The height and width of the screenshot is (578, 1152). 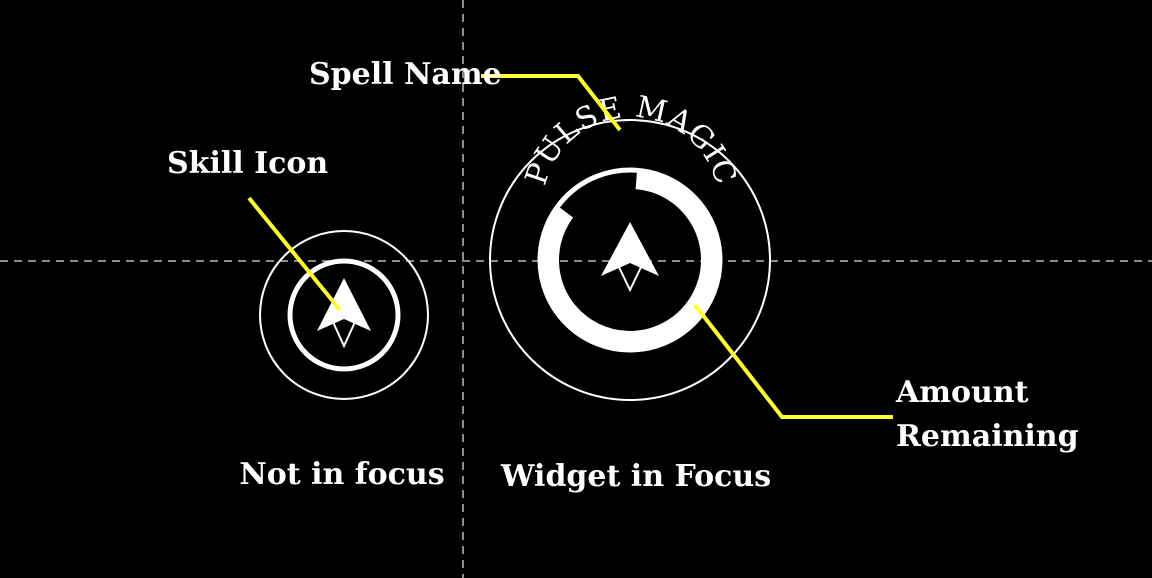 I want to click on spell-title-arc: PULSE MAGIC, so click(x=630, y=140).